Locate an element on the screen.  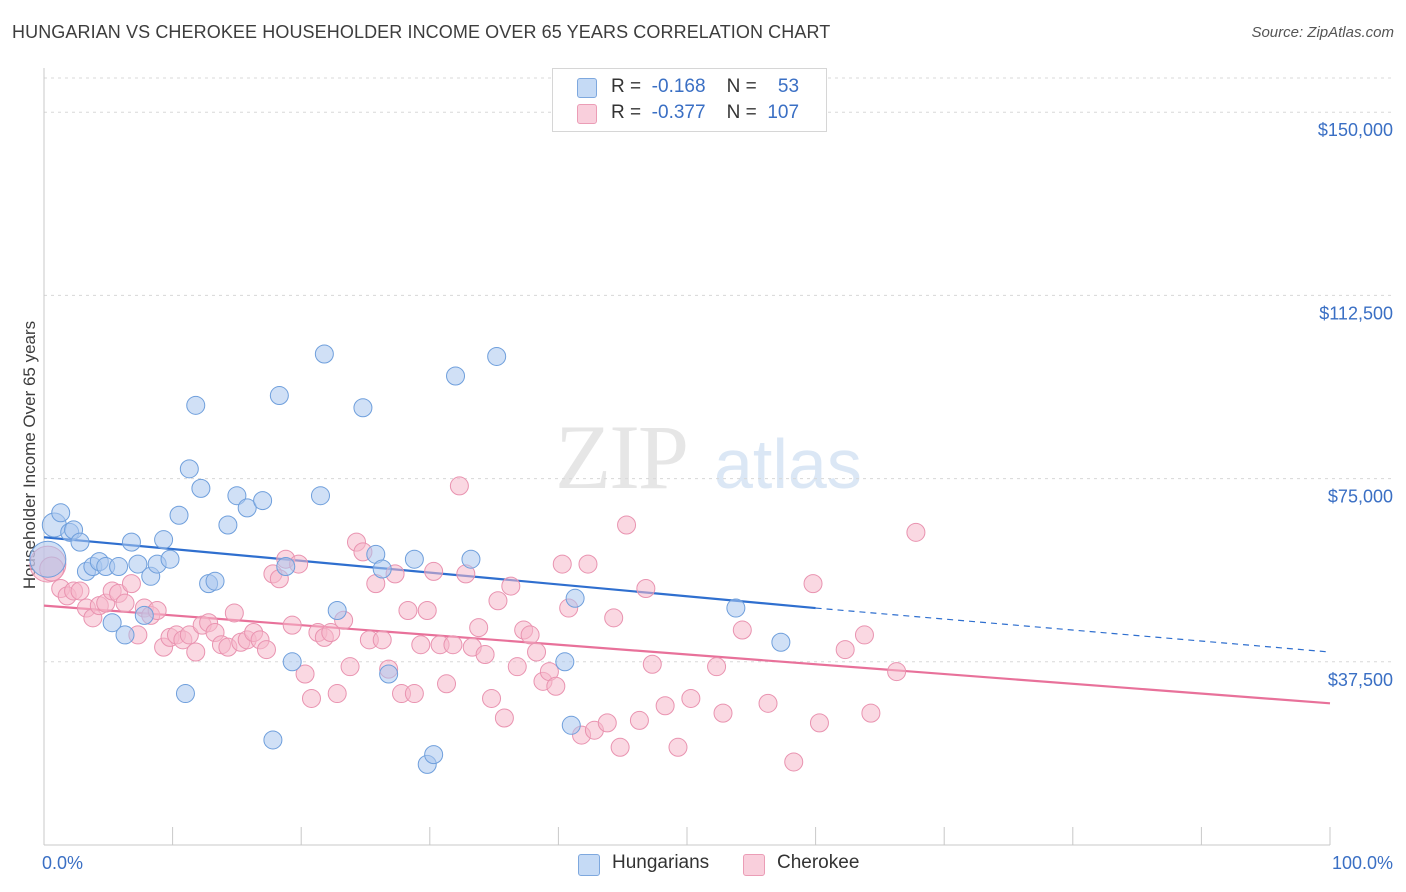
y-tick-label: $112,500 is located at coordinates (1356, 313).